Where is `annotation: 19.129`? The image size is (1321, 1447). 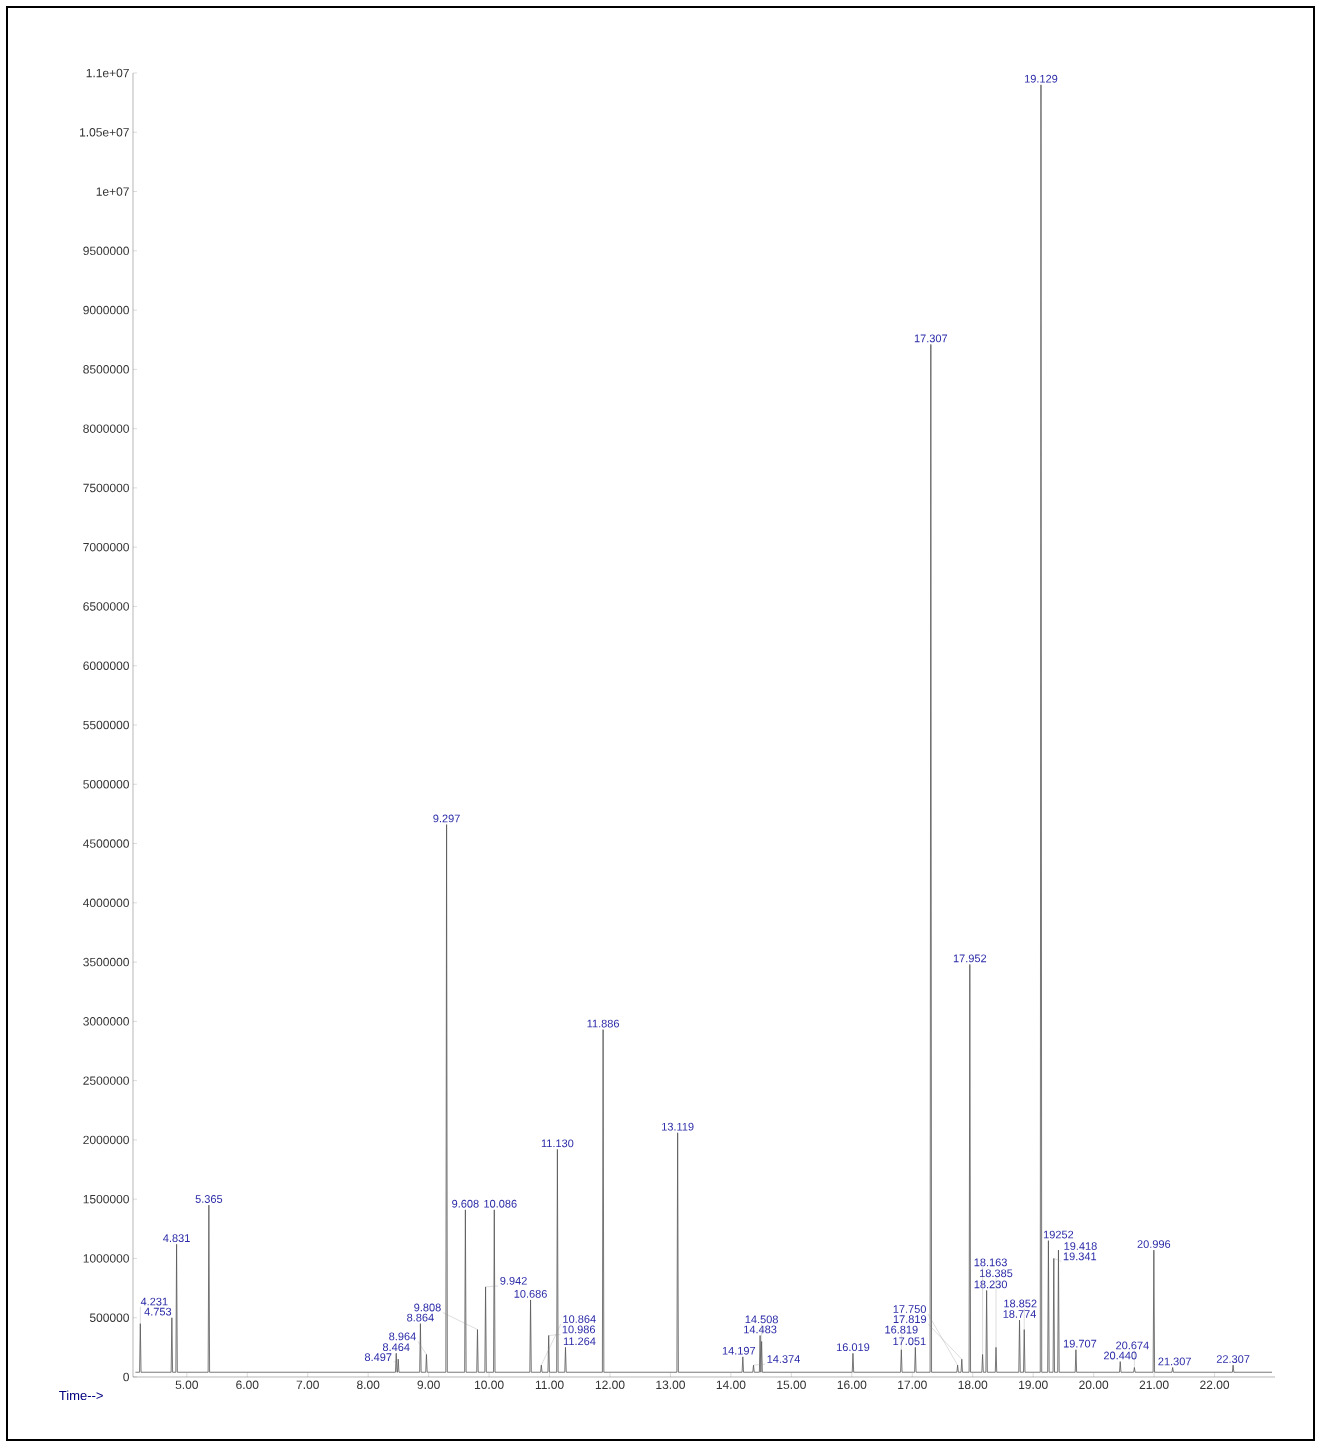 annotation: 19.129 is located at coordinates (1041, 78).